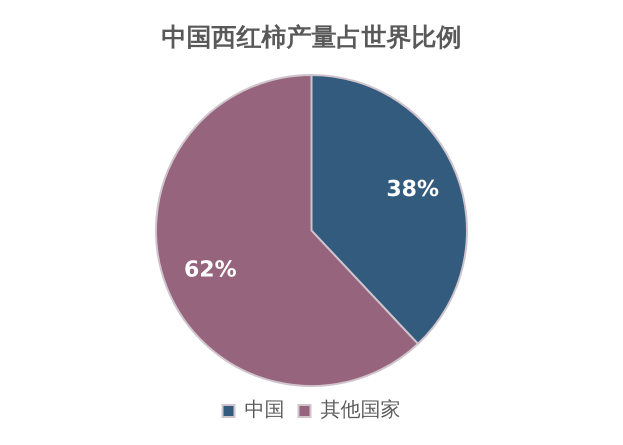 This screenshot has height=445, width=623. What do you see at coordinates (210, 269) in the screenshot?
I see `data-label: 62%` at bounding box center [210, 269].